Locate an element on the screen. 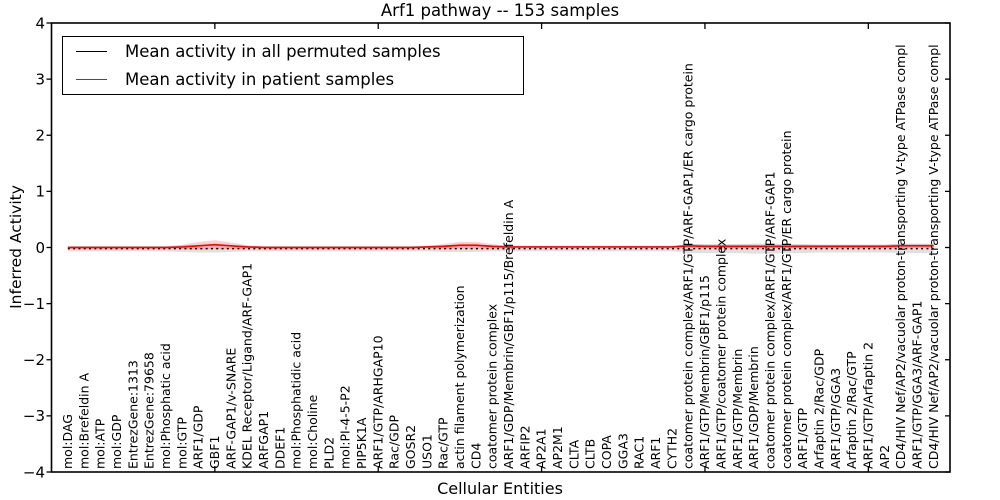 The image size is (1000, 500). y-tick-label: 1 is located at coordinates (40, 192).